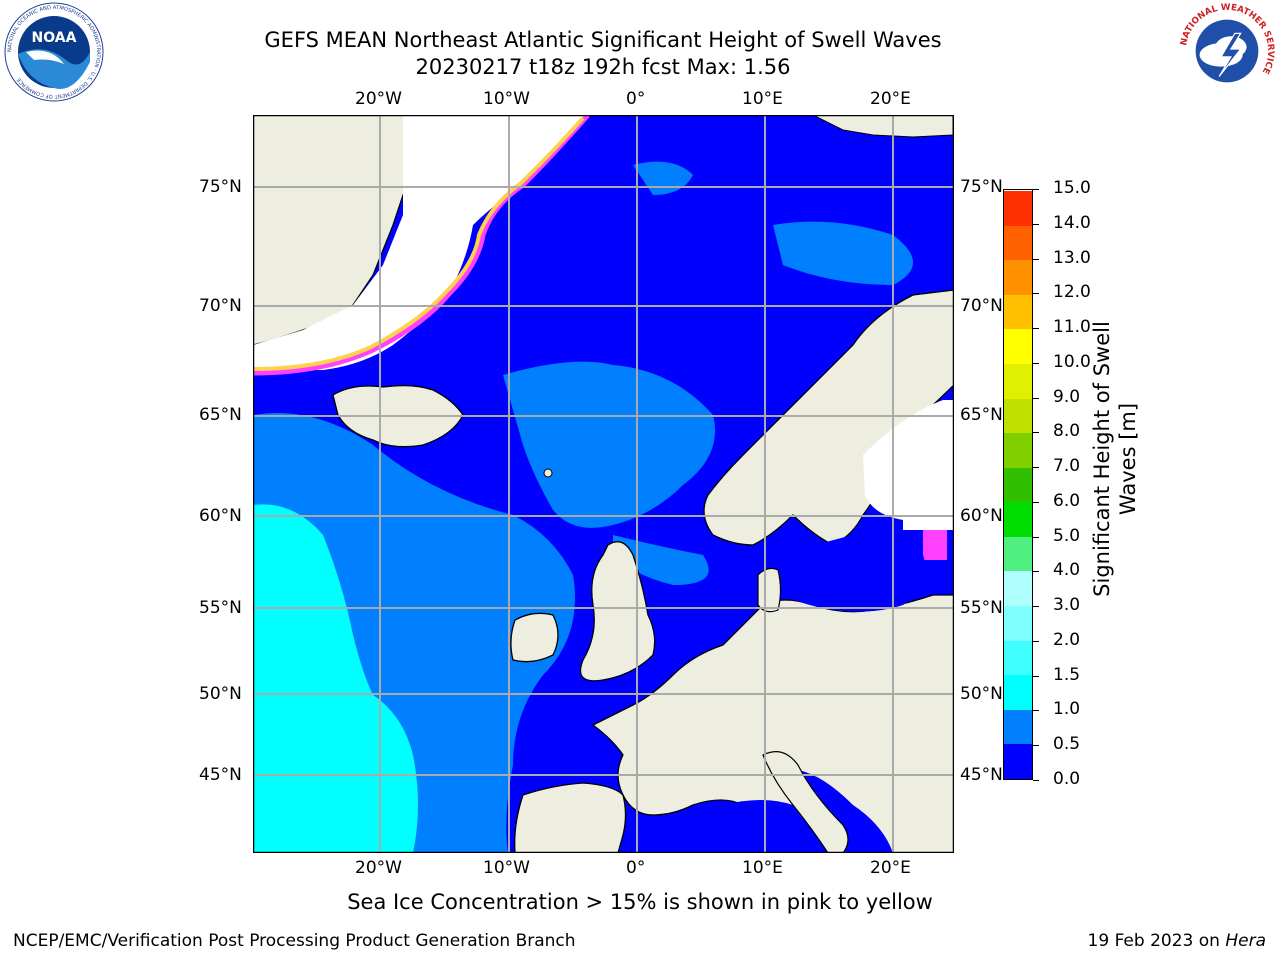 Image resolution: width=1280 pixels, height=960 pixels. I want to click on lat-label-right-45n: 45°N, so click(981, 775).